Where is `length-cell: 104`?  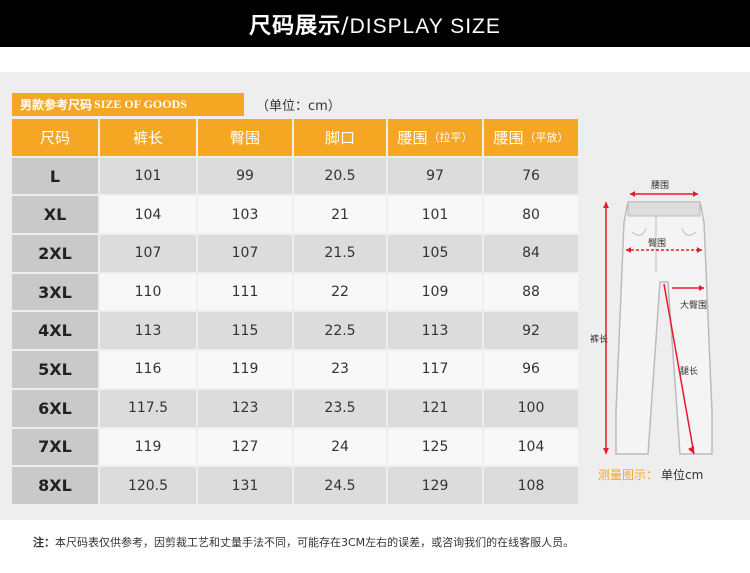
length-cell: 104 is located at coordinates (149, 216).